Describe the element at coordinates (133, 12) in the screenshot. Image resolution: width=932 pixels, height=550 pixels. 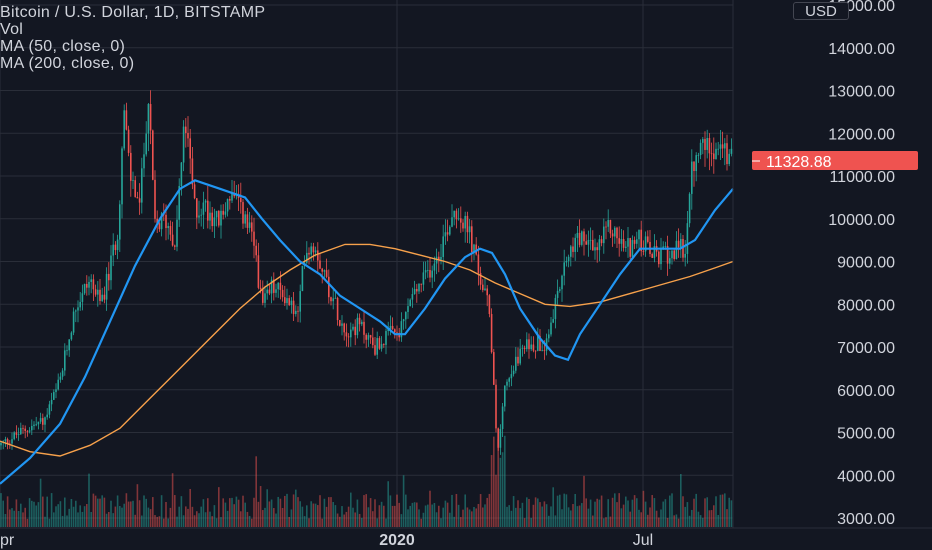
I see `symbol-title: Bitcoin / U.S. Dollar, 1D, BITSTAMP` at that location.